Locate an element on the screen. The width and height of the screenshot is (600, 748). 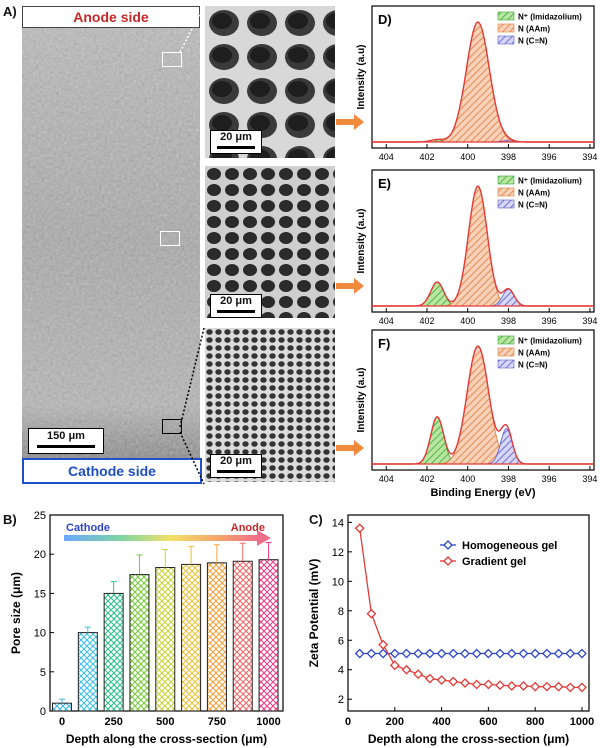
sem-zoom-middle is located at coordinates (270, 242).